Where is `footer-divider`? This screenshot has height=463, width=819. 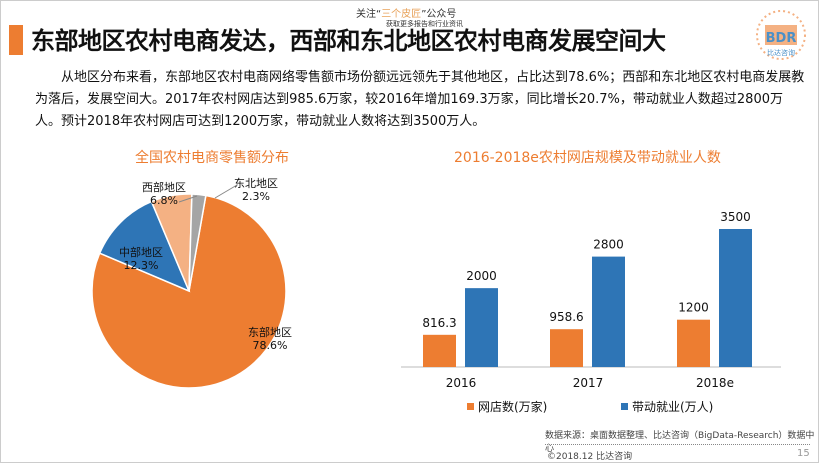 footer-divider is located at coordinates (677, 444).